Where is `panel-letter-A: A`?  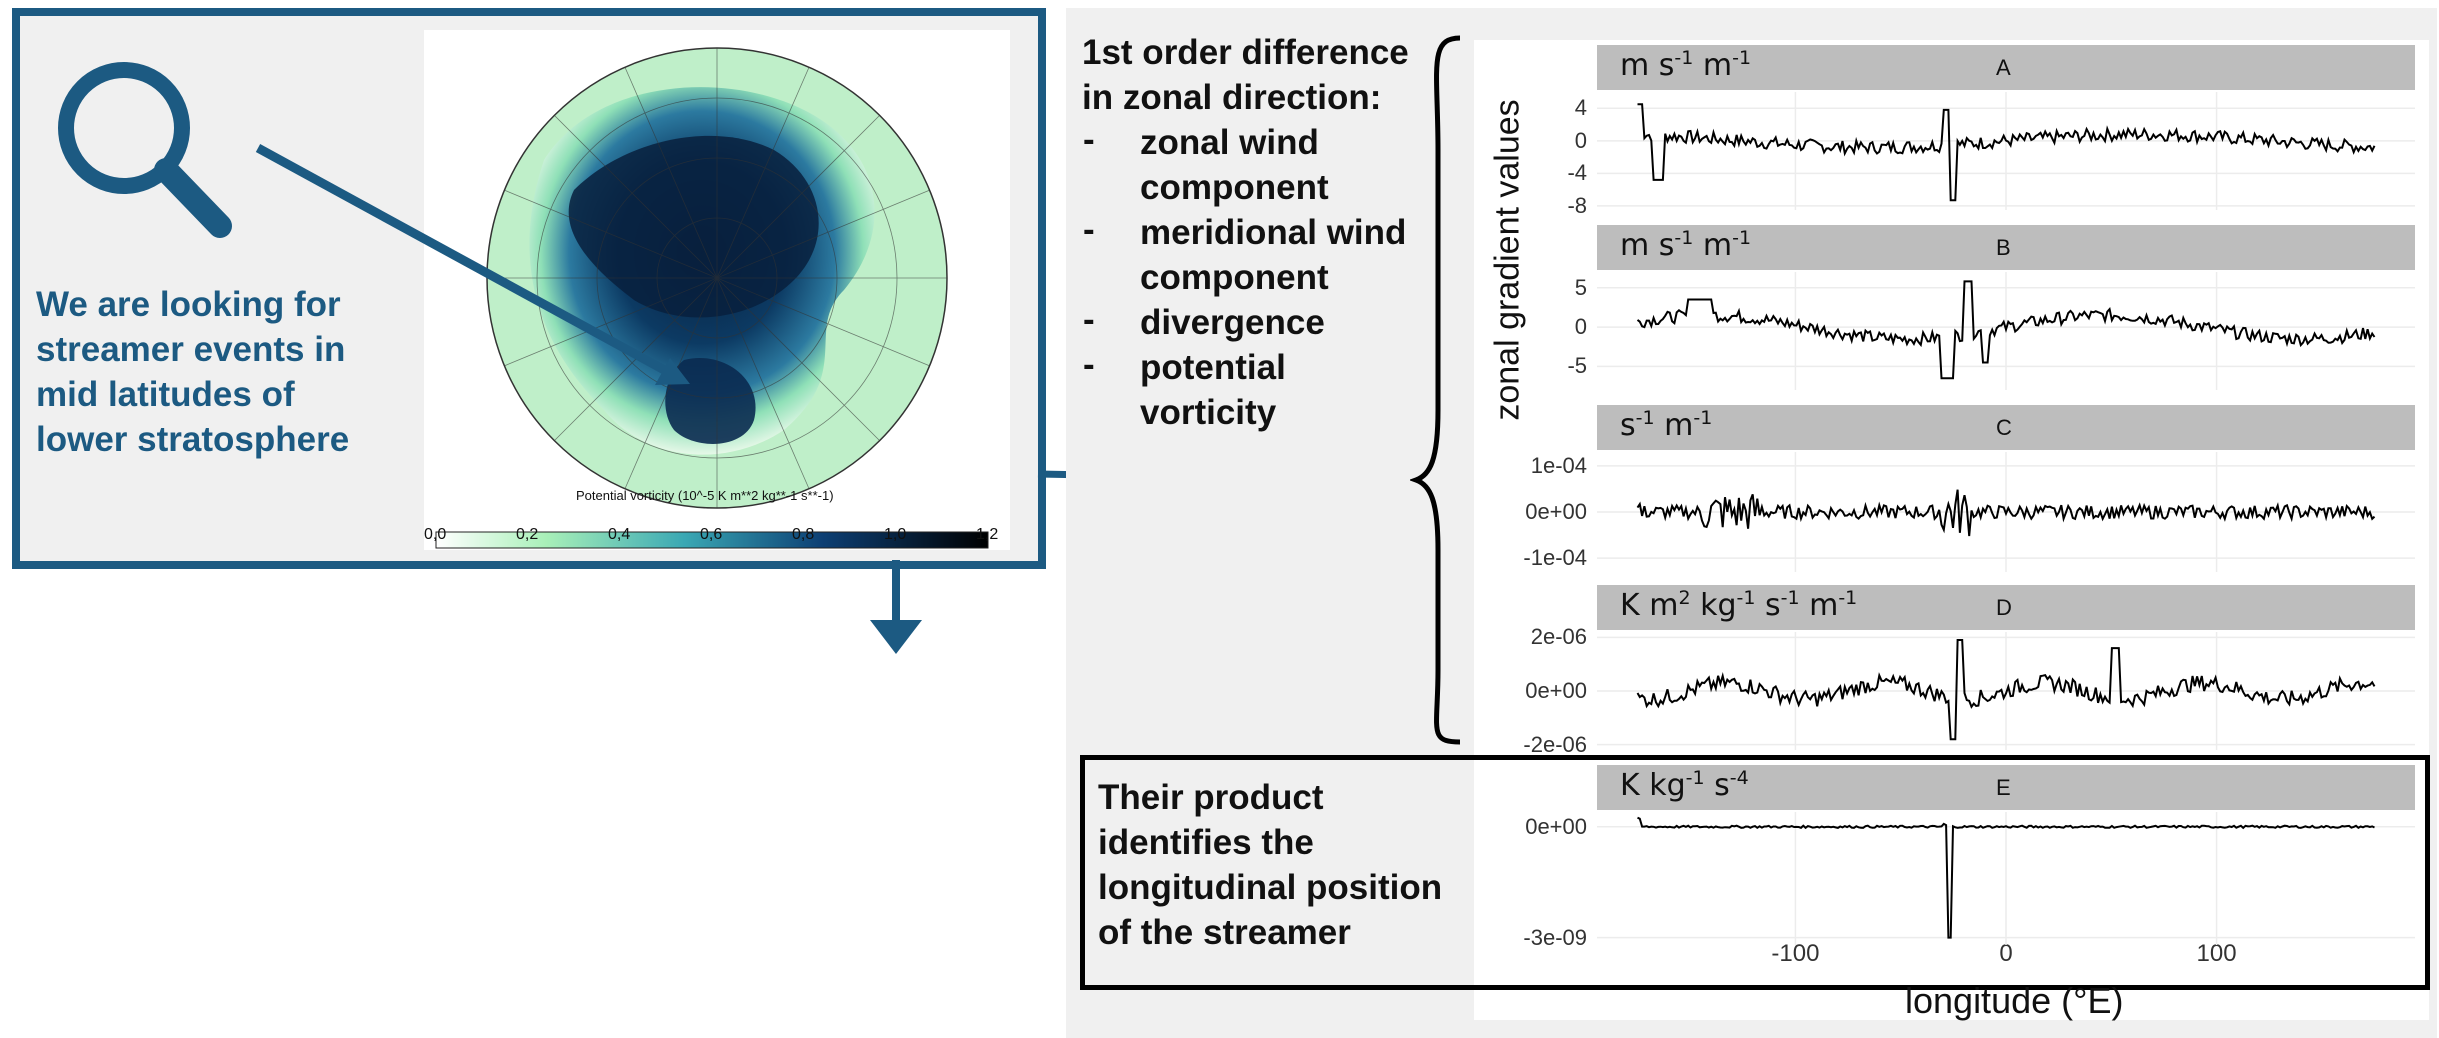
panel-letter-A: A is located at coordinates (2003, 67).